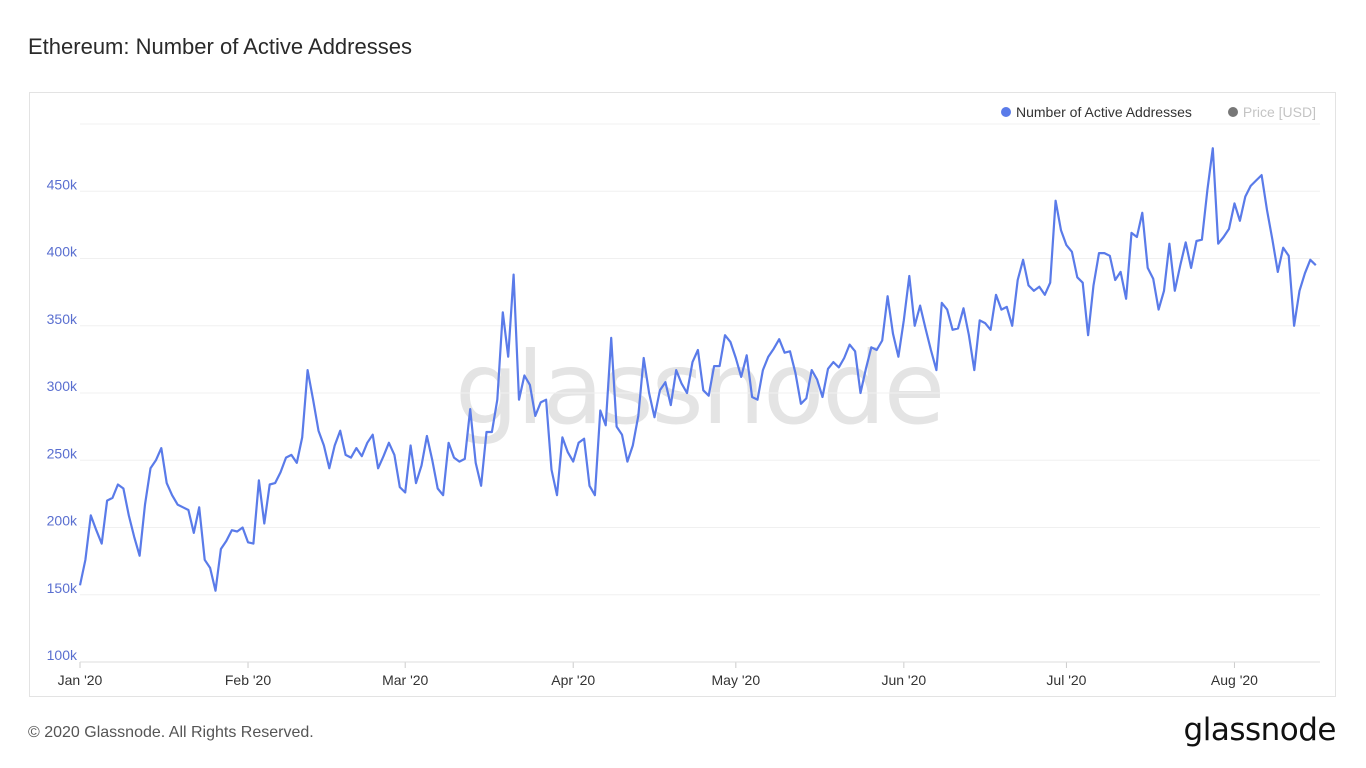 This screenshot has width=1366, height=768. What do you see at coordinates (171, 732) in the screenshot?
I see `copyright: © 2020 Glassnode. All Rights Reserved.` at bounding box center [171, 732].